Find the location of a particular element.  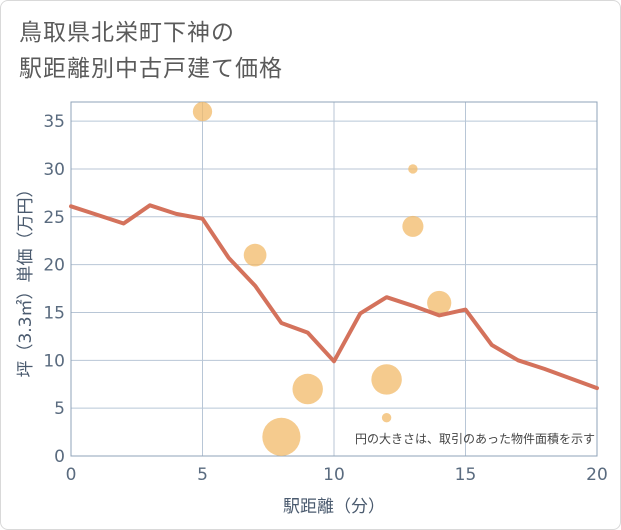

y-tick-label-20: 20 is located at coordinates (54, 266).